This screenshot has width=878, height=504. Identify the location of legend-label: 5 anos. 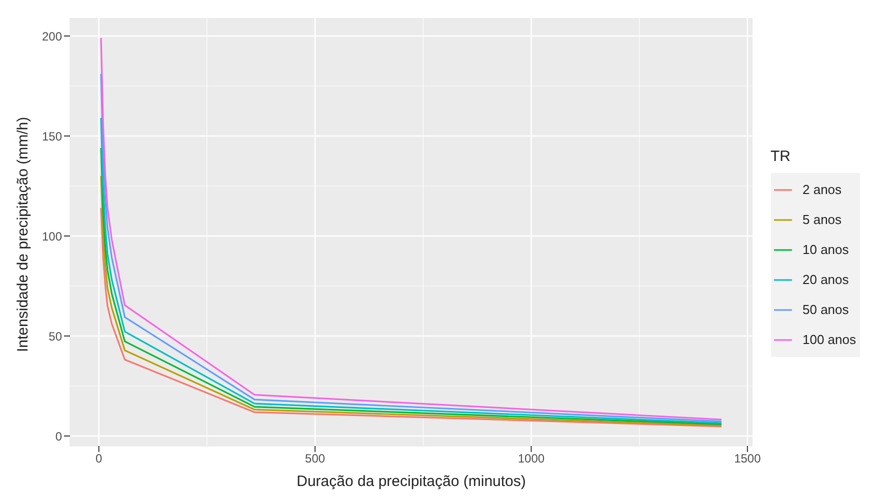
(822, 219).